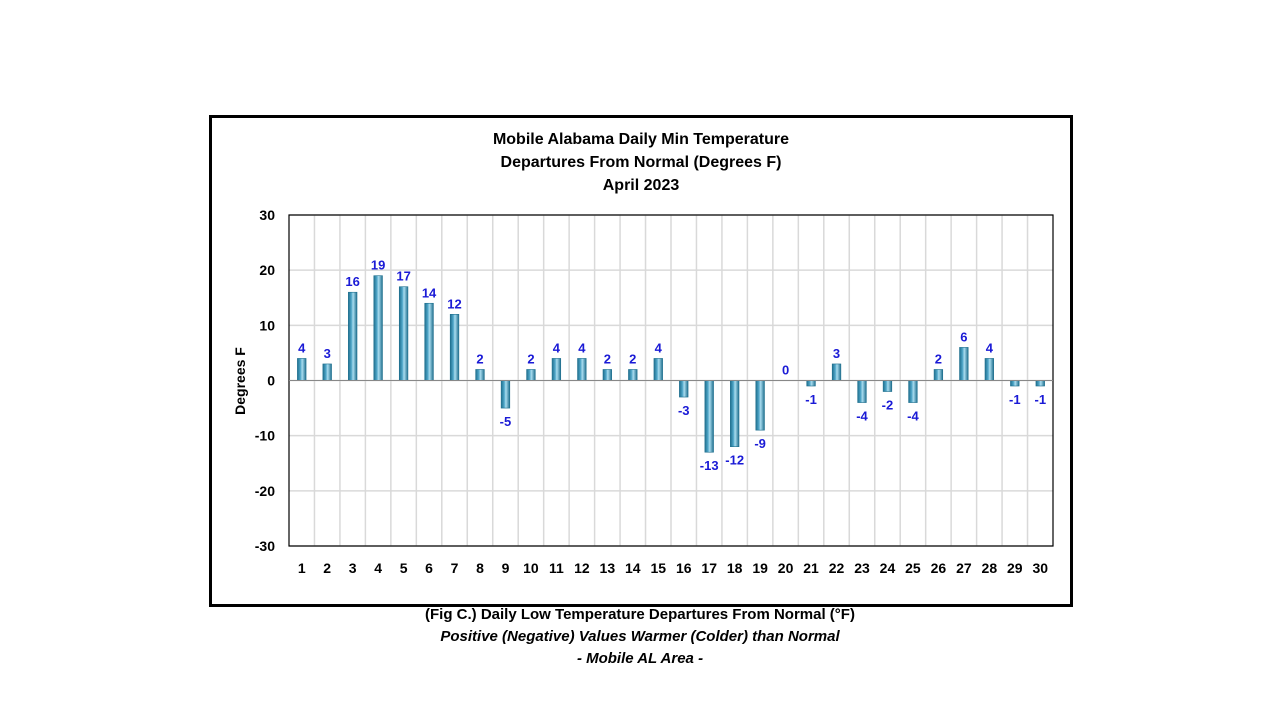 Image resolution: width=1280 pixels, height=720 pixels. Describe the element at coordinates (378, 568) in the screenshot. I see `x-tick-label: 4` at that location.